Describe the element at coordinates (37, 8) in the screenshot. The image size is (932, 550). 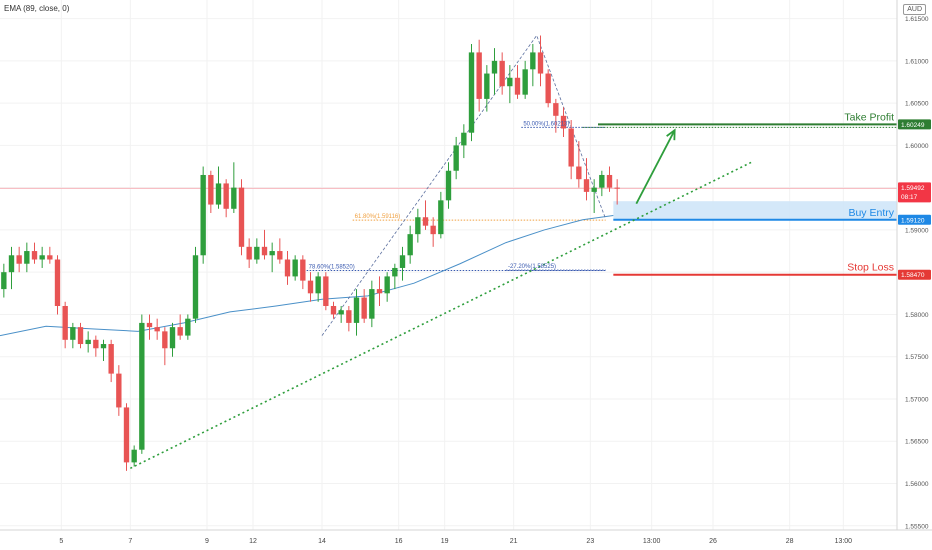
I see `indicator-legend: EMA (89, close, 0)` at that location.